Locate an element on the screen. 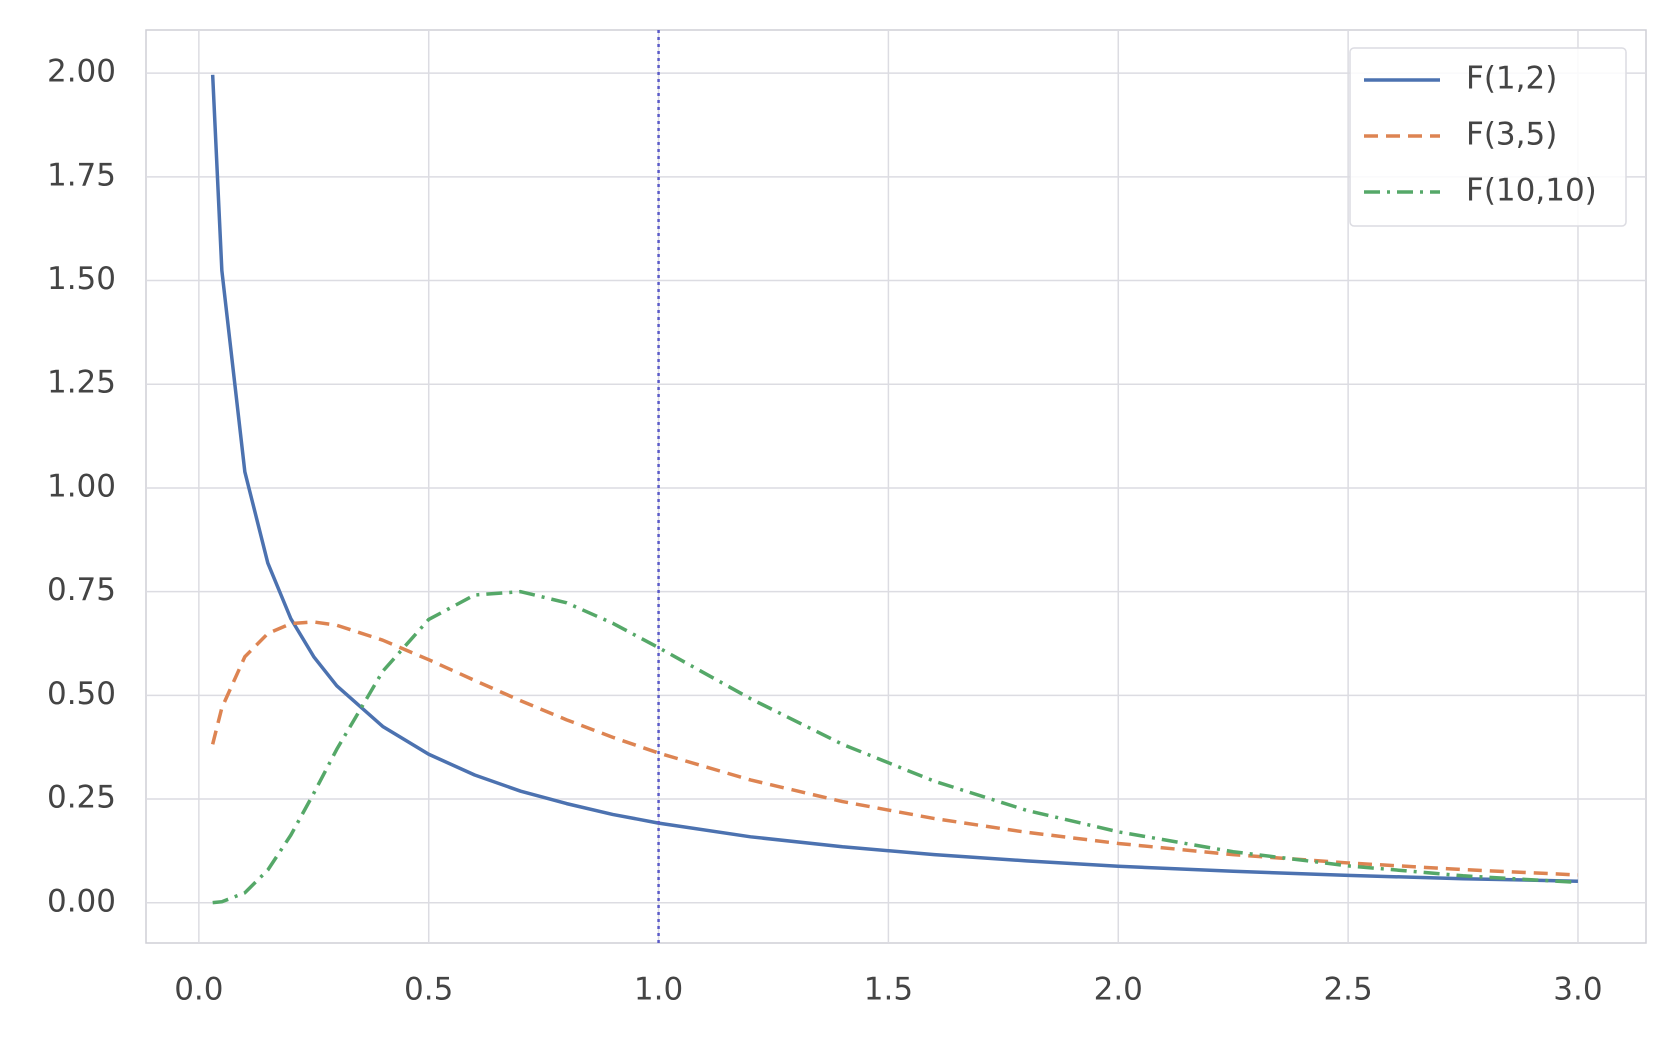 This screenshot has height=1062, width=1674. legend-label: F(10,10) is located at coordinates (1531, 191).